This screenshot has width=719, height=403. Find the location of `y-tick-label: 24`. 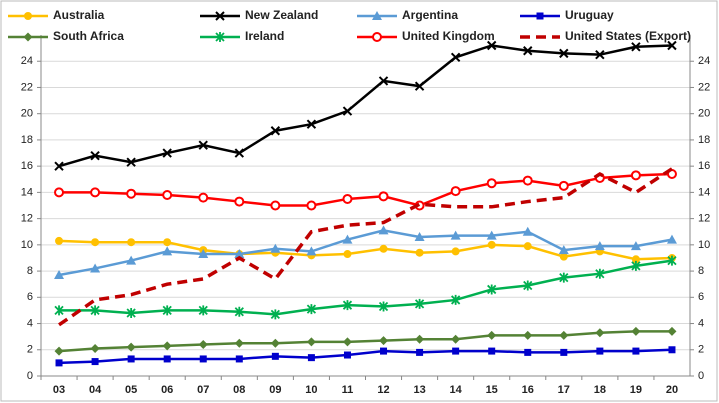

y-tick-label: 24 is located at coordinates (27, 61).